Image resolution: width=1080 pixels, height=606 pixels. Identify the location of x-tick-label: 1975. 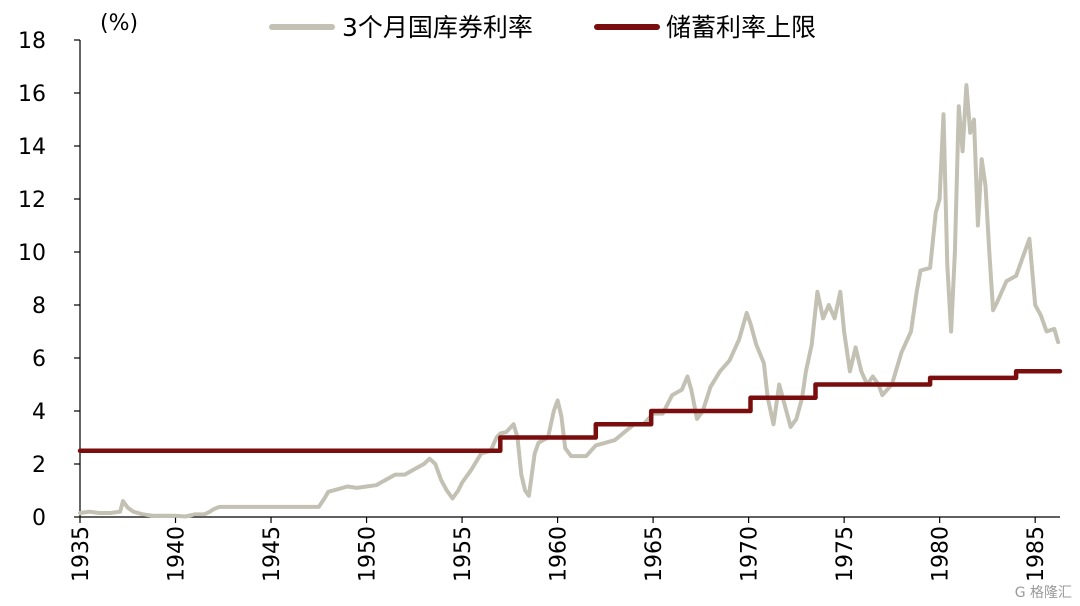
(845, 554).